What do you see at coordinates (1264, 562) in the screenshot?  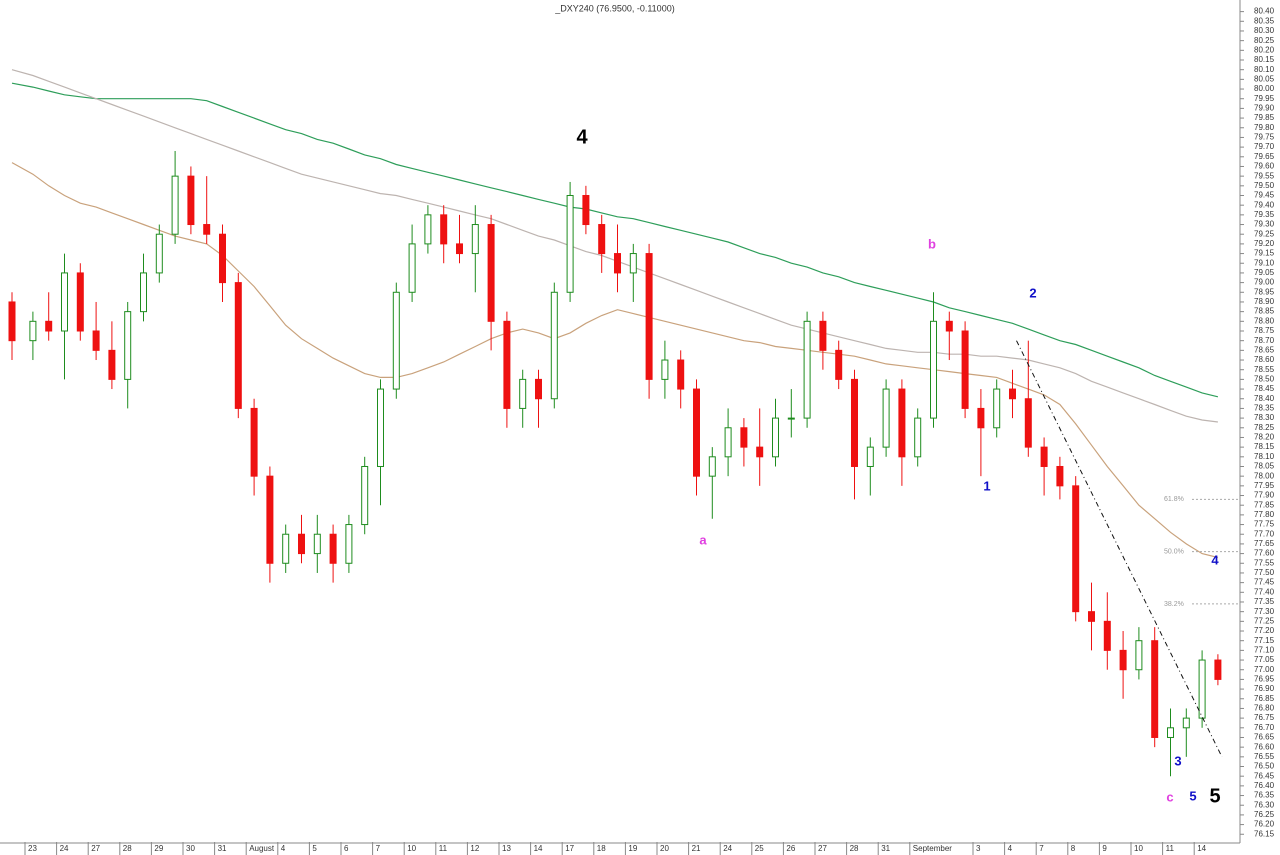 I see `y-tick-label: 77.55` at bounding box center [1264, 562].